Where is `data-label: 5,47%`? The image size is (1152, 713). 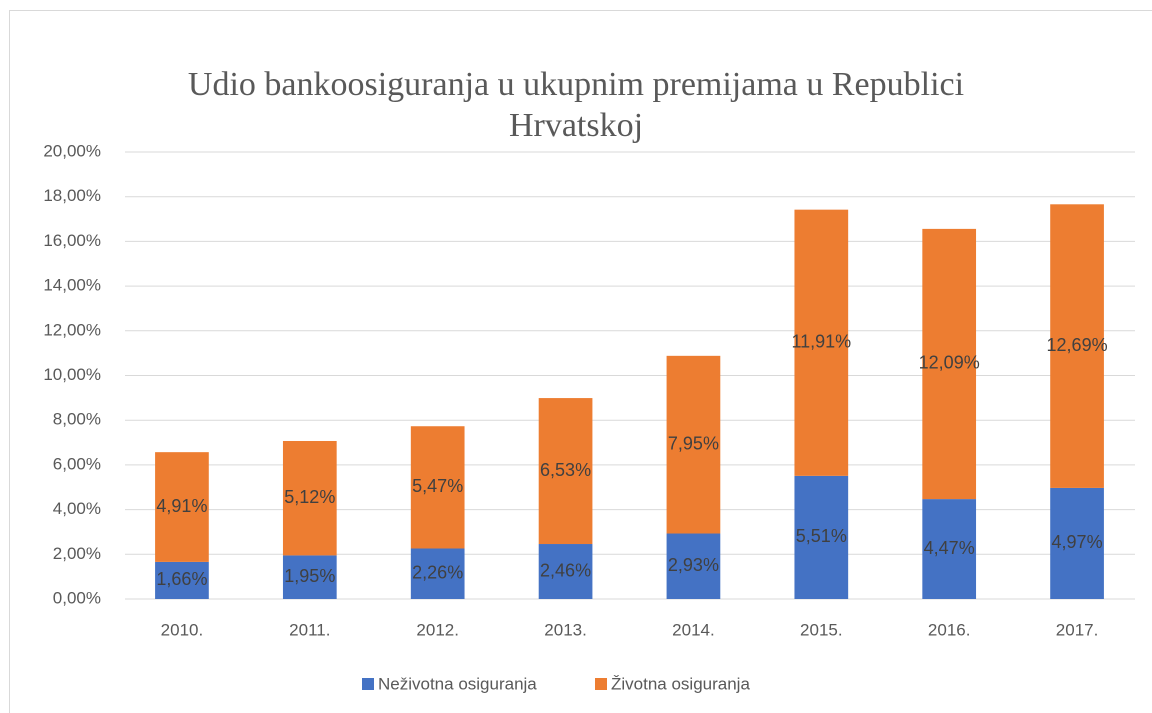
data-label: 5,47% is located at coordinates (437, 486).